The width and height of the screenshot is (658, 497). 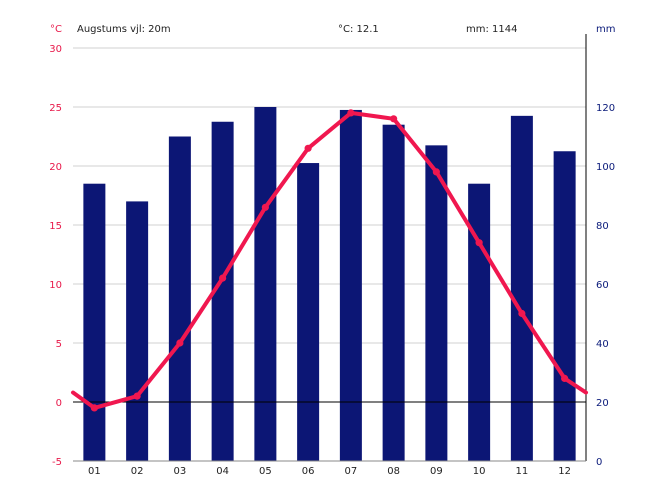 What do you see at coordinates (265, 471) in the screenshot?
I see `month-label-05: 05` at bounding box center [265, 471].